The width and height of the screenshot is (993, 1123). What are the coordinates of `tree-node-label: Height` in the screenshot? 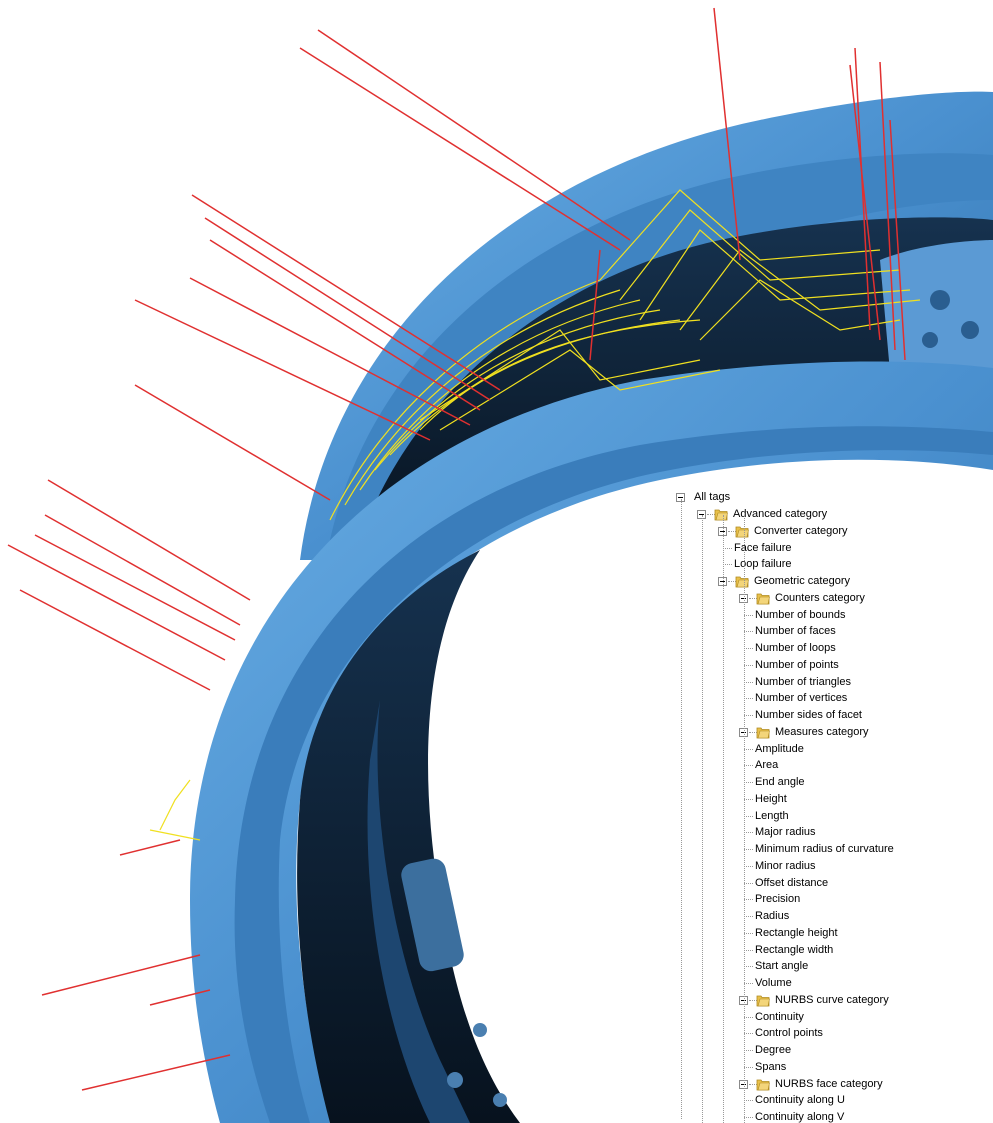 It's located at (771, 798).